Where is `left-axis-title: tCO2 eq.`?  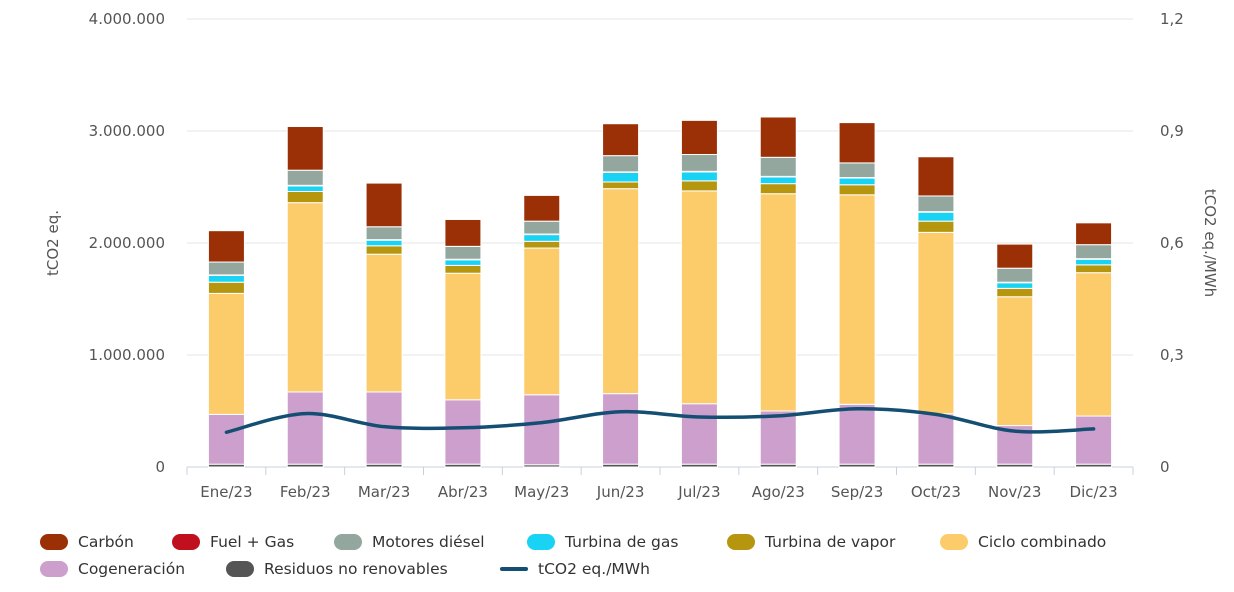
left-axis-title: tCO2 eq. is located at coordinates (53, 243).